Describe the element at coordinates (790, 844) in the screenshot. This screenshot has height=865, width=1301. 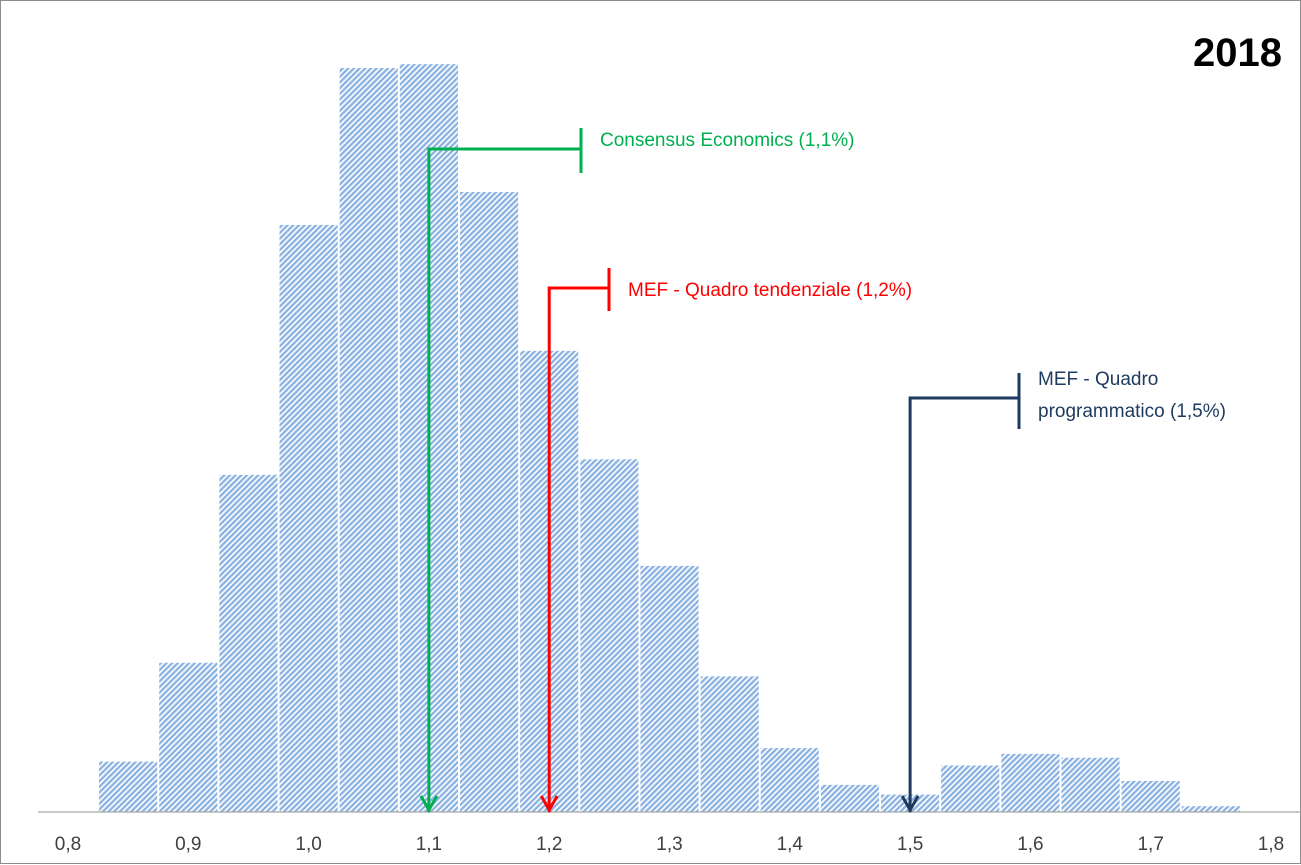
I see `x-tick-label: 1,4` at that location.